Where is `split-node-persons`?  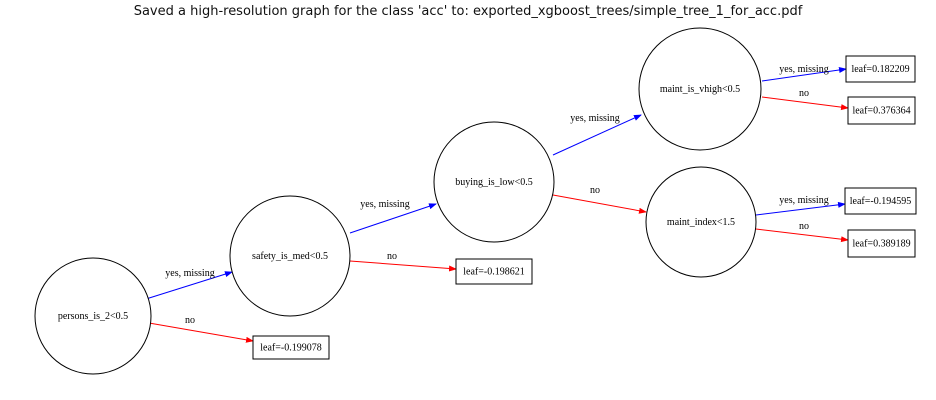
split-node-persons is located at coordinates (93, 316).